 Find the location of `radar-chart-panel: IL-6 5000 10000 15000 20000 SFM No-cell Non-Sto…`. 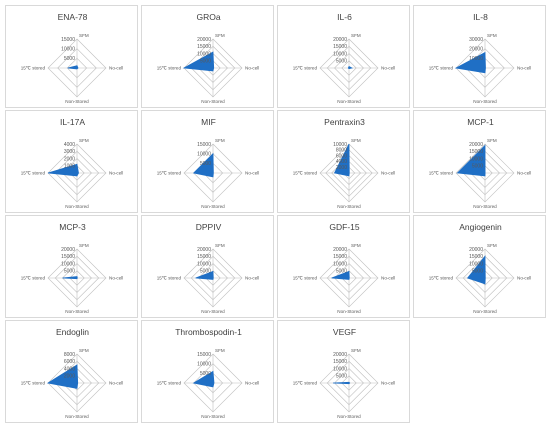

radar-chart-panel: IL-6 5000 10000 15000 20000 SFM No-cell Non-Sto… is located at coordinates (343, 56).